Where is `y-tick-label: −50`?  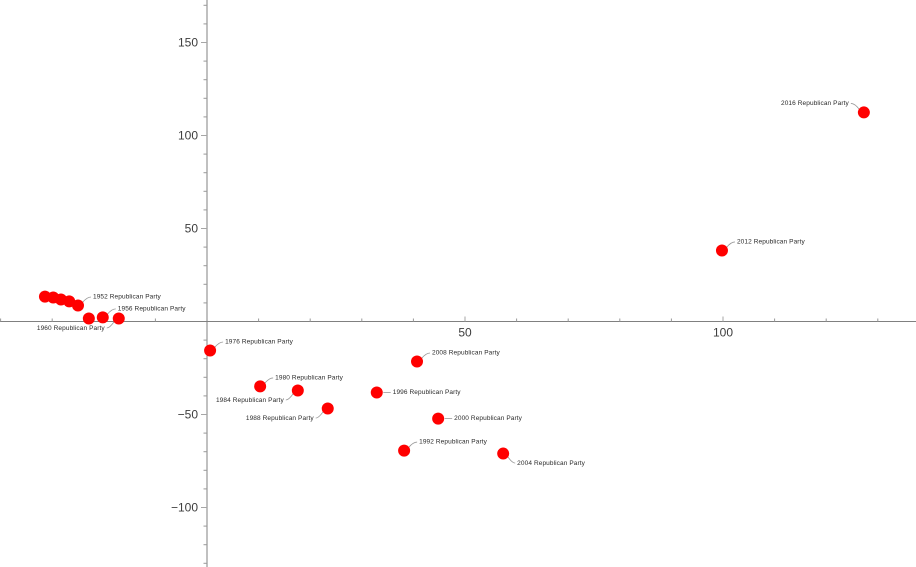
y-tick-label: −50 is located at coordinates (188, 415).